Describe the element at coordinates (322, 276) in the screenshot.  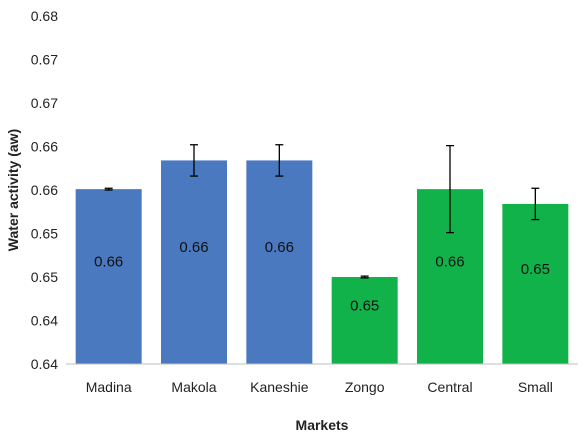
I see `data-labels: 0.66 0.66 0.66 0.65 0.66 0.65` at that location.